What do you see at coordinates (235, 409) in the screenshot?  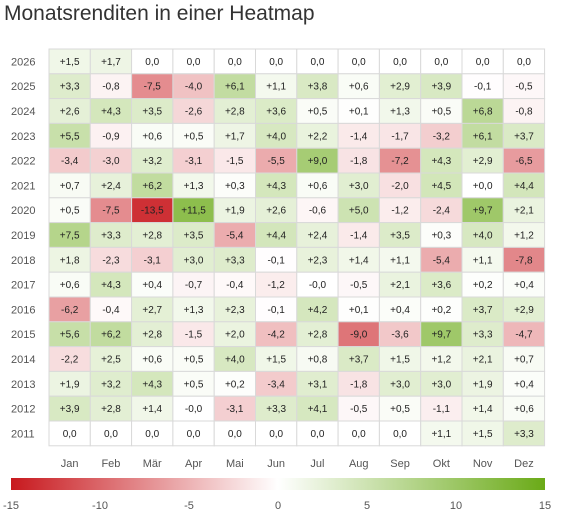 I see `cell-label: -3,1` at bounding box center [235, 409].